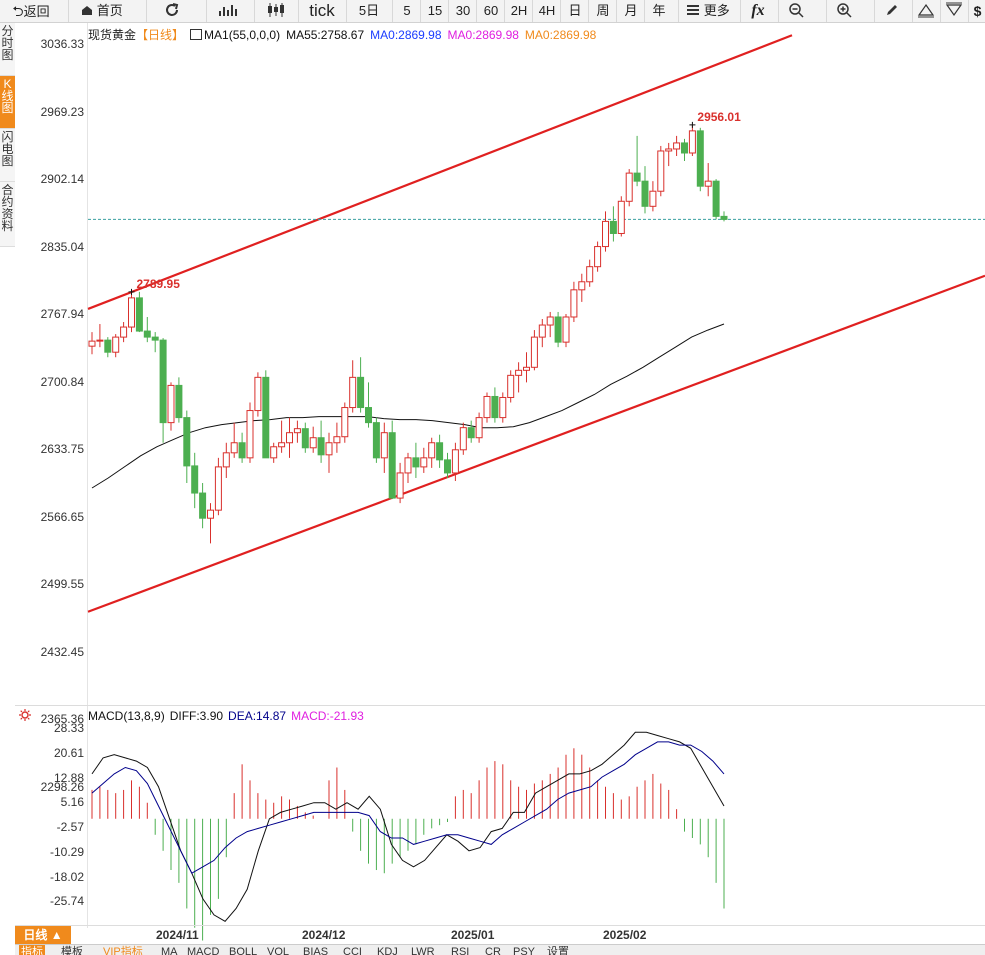  Describe the element at coordinates (546, 11) in the screenshot. I see `period-4h-button: 4H` at that location.